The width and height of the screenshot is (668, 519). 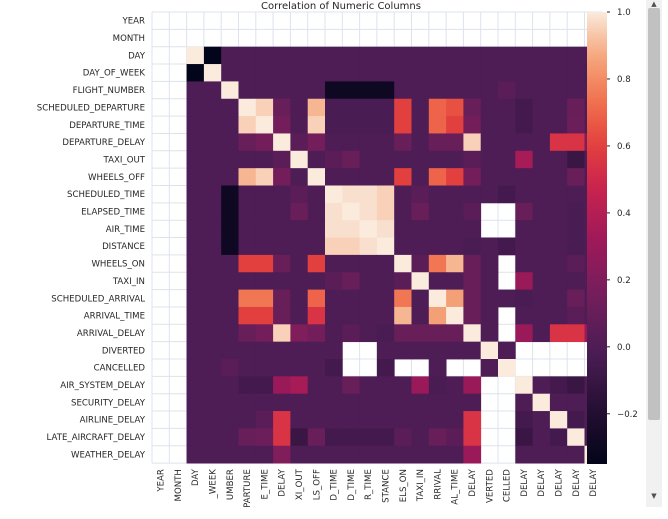 What do you see at coordinates (335, 485) in the screenshot?
I see `column-tick-label: D_TIME` at bounding box center [335, 485].